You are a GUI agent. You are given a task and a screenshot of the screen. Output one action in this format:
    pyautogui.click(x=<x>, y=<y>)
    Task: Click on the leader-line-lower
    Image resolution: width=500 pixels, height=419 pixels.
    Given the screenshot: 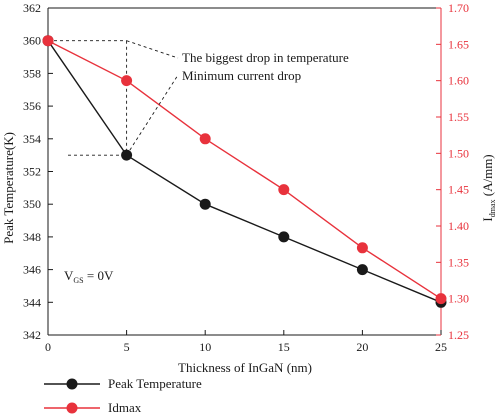 What is the action you would take?
    pyautogui.click(x=152, y=115)
    